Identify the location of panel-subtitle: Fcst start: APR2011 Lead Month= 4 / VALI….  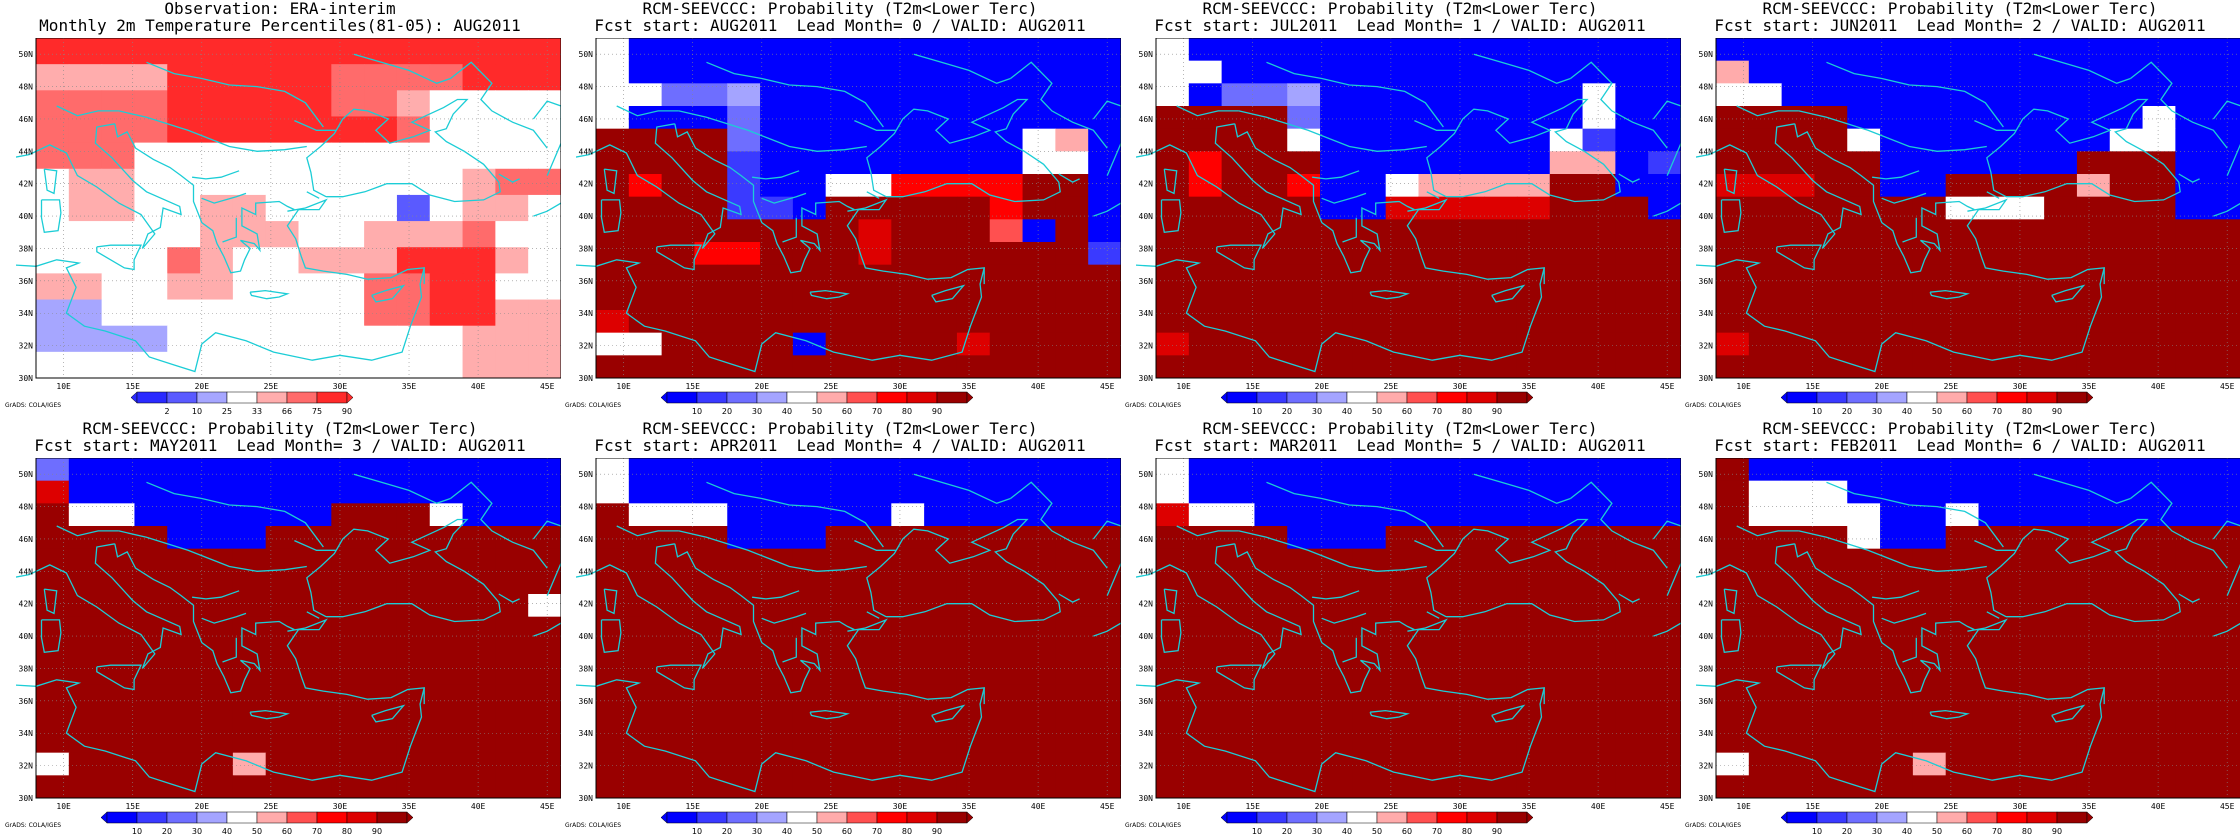
(840, 445).